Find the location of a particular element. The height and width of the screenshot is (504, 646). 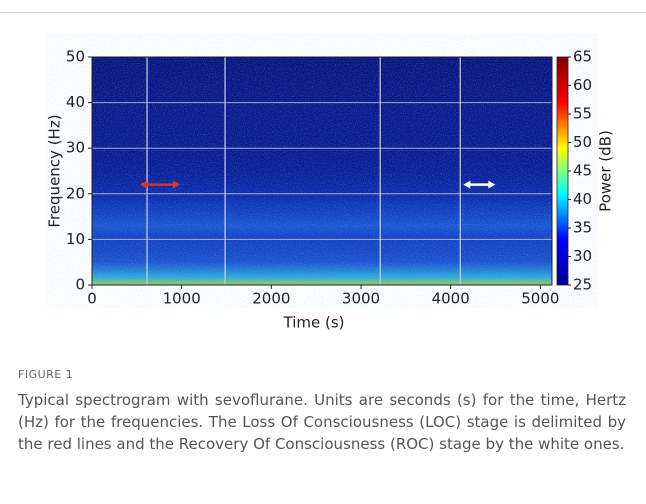

x-axis-label: Time (s) is located at coordinates (314, 323).